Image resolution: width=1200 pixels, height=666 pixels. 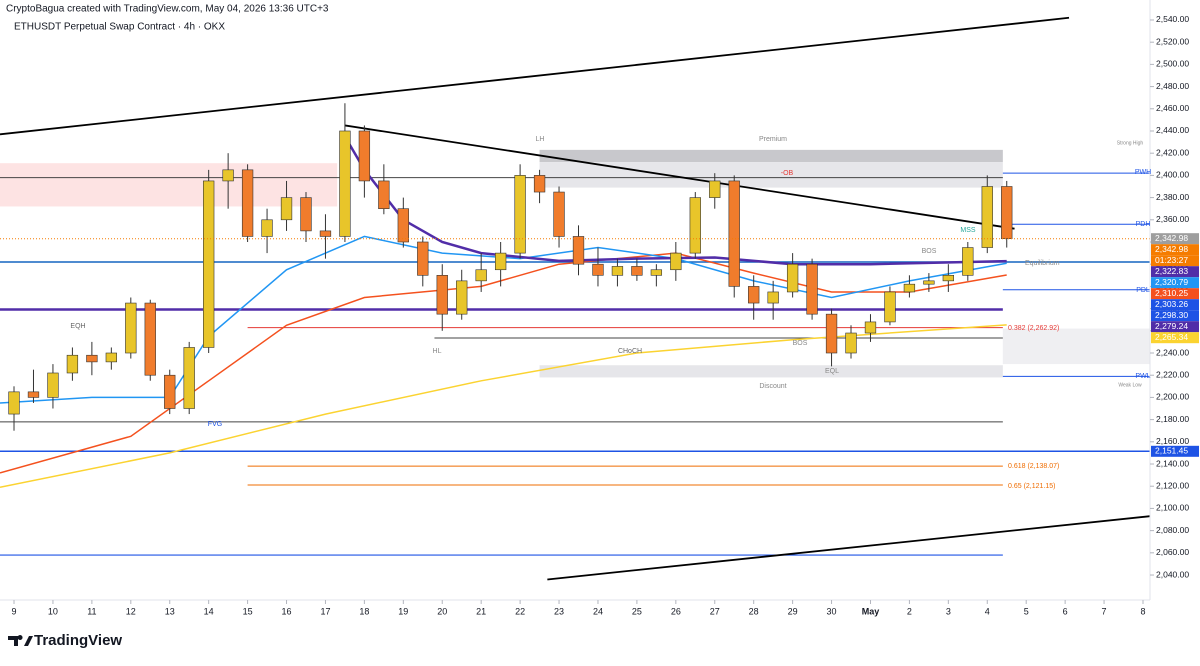 What do you see at coordinates (787, 173) in the screenshot?
I see `annotation: -OB` at bounding box center [787, 173].